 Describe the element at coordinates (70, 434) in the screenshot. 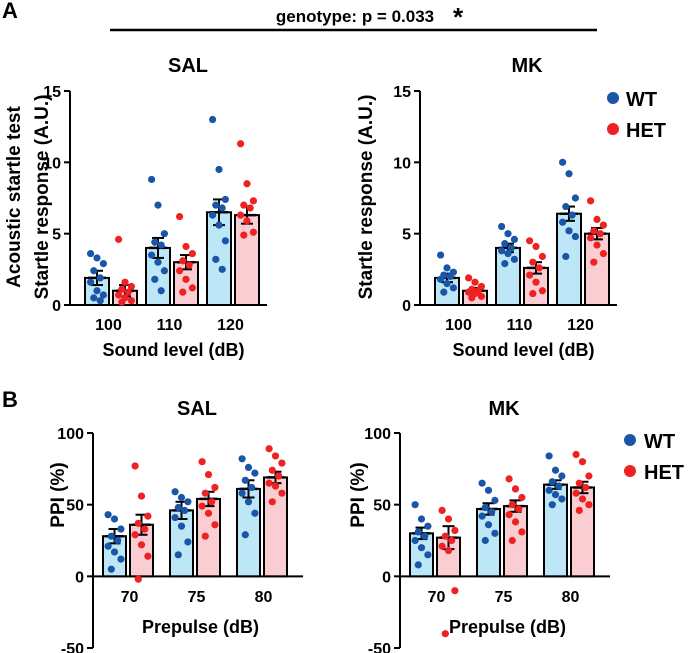

I see `y-tick-label: 100` at that location.